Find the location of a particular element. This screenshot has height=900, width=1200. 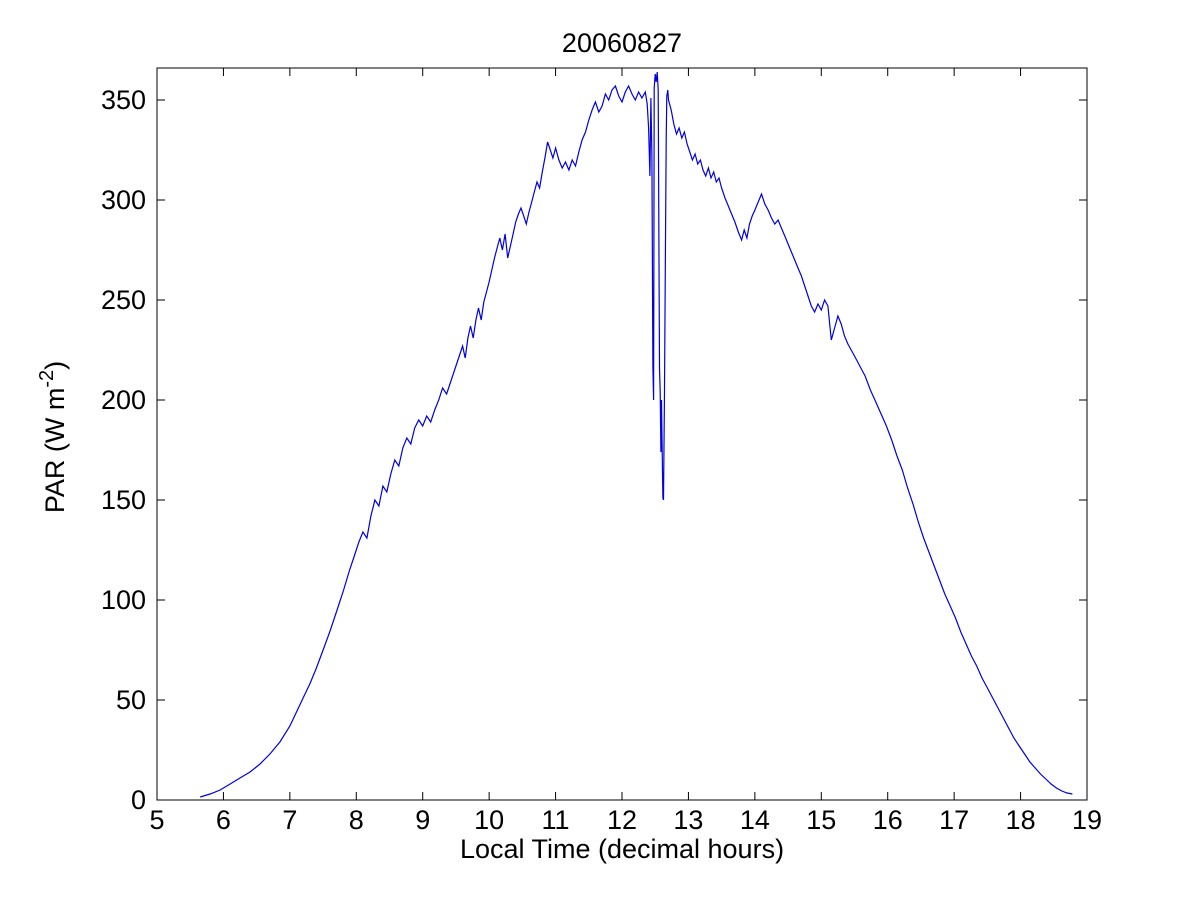

x-tick-label: 8 is located at coordinates (356, 820).